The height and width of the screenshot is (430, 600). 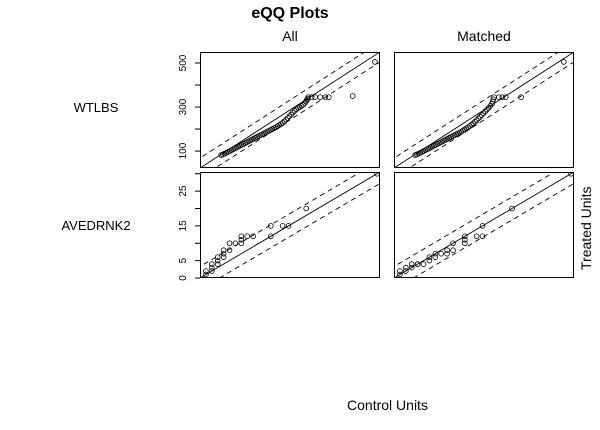 What do you see at coordinates (290, 13) in the screenshot?
I see `chart-title: eQQ Plots` at bounding box center [290, 13].